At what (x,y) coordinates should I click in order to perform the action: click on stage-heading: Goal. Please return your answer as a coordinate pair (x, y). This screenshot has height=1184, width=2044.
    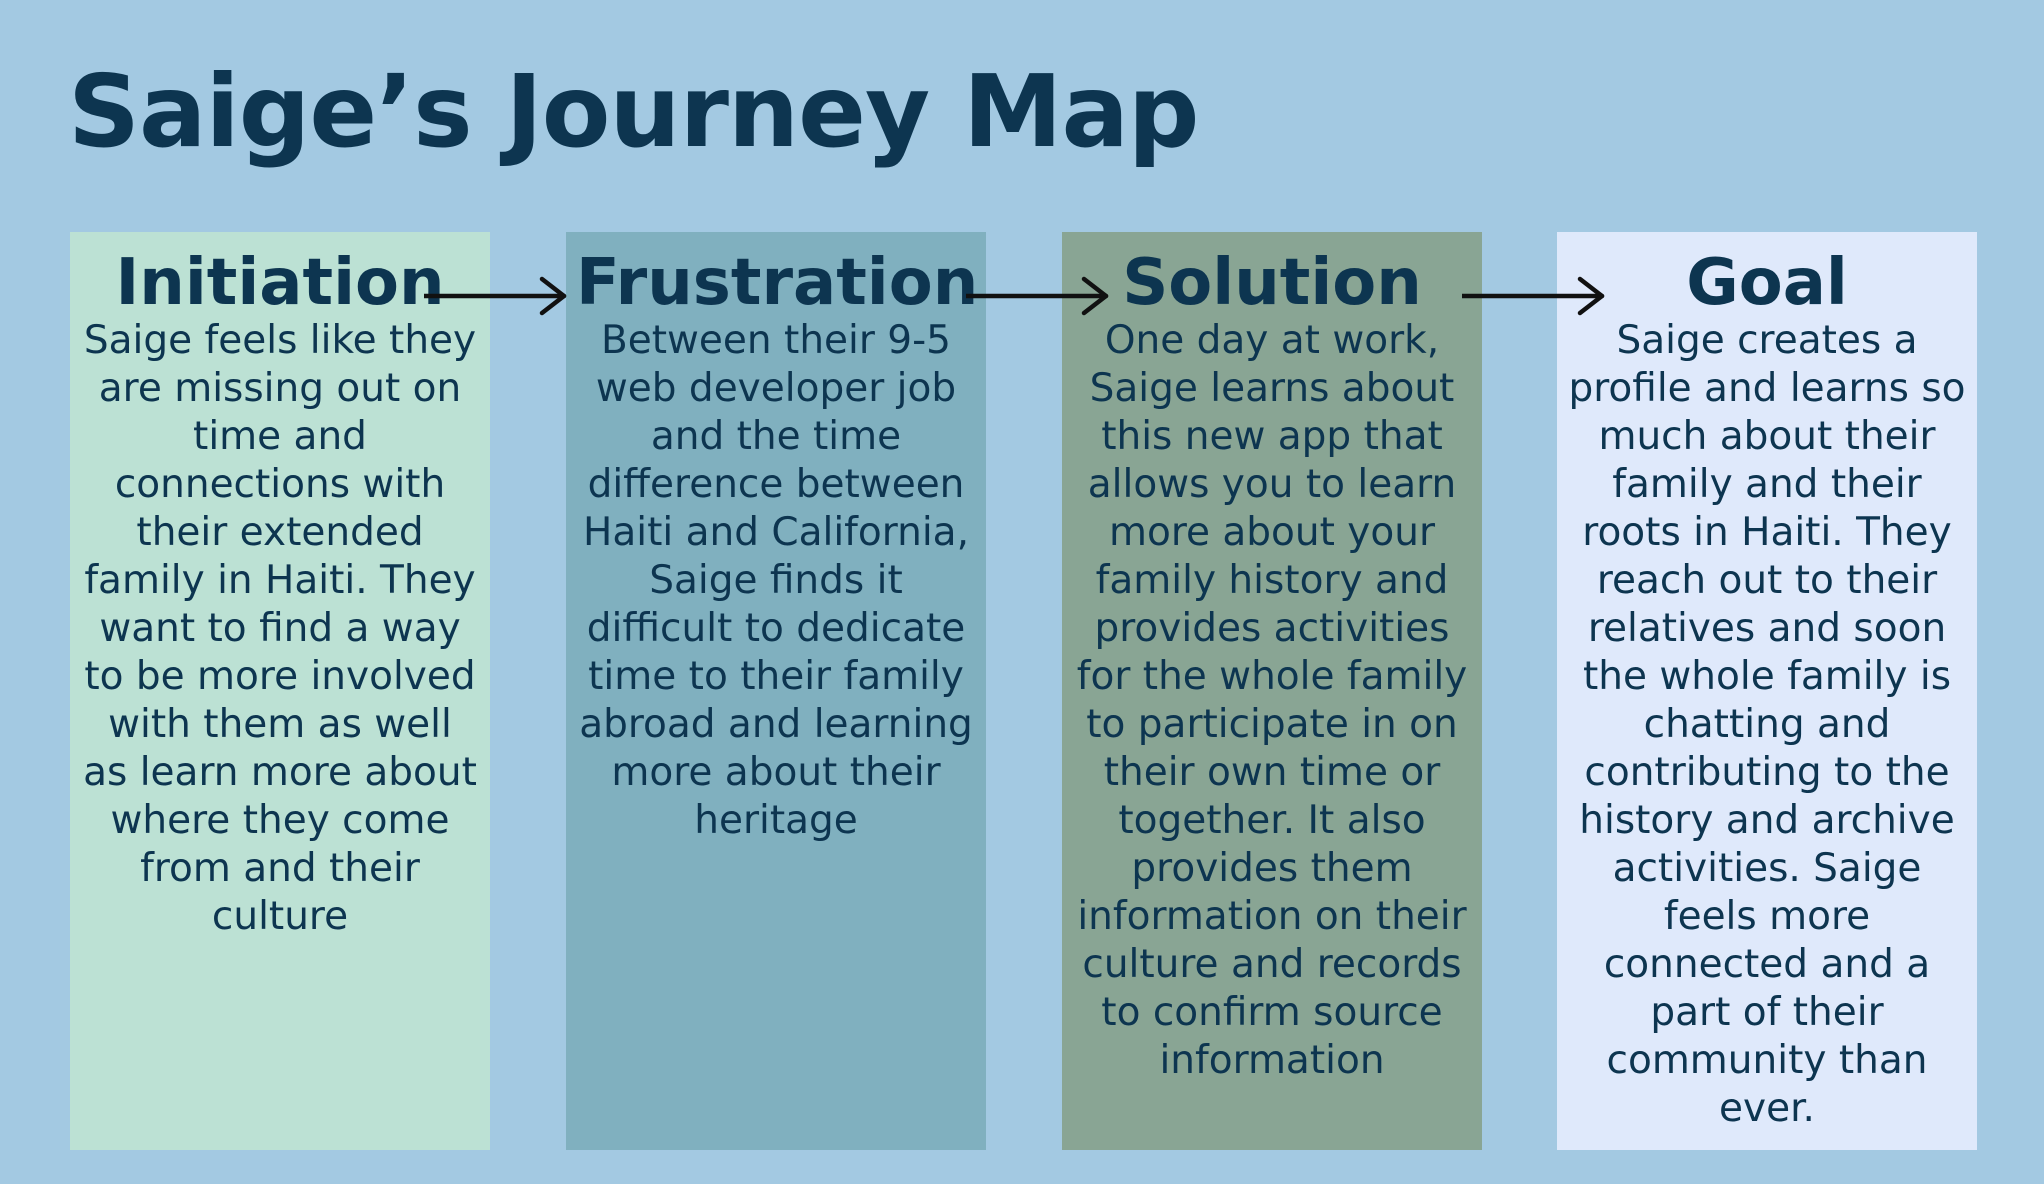
    Looking at the image, I should click on (1767, 283).